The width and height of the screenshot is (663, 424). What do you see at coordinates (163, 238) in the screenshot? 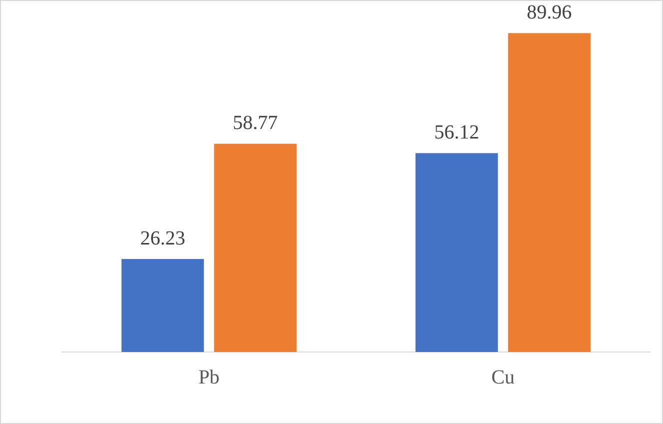
I see `data-label: 26.23` at bounding box center [163, 238].